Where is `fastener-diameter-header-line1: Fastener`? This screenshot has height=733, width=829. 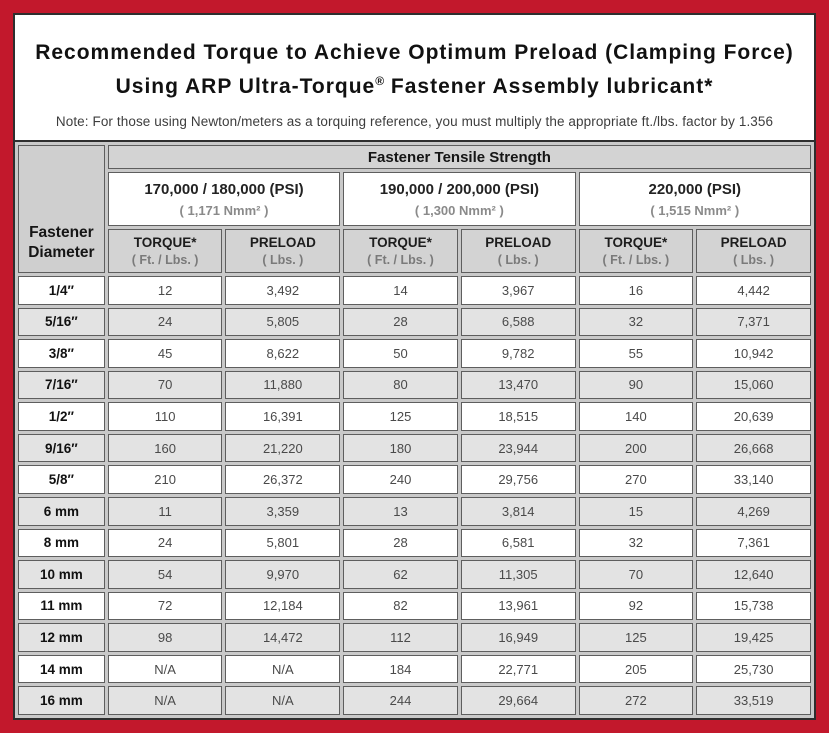 fastener-diameter-header-line1: Fastener is located at coordinates (61, 232).